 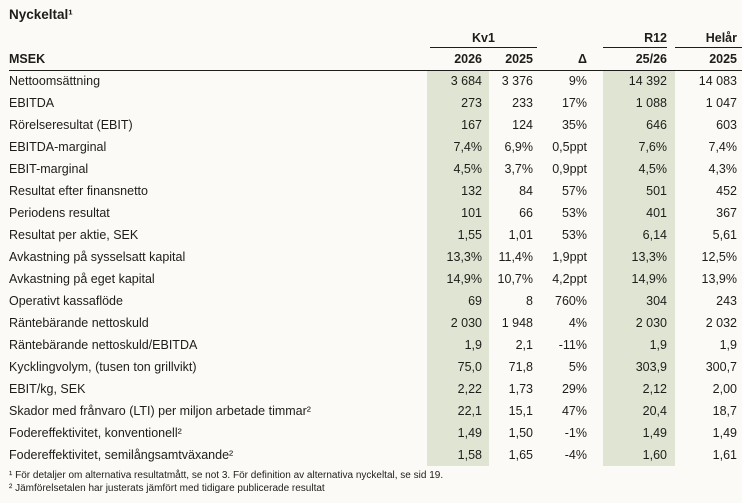 I want to click on column-group-r12: R12, so click(x=639, y=39).